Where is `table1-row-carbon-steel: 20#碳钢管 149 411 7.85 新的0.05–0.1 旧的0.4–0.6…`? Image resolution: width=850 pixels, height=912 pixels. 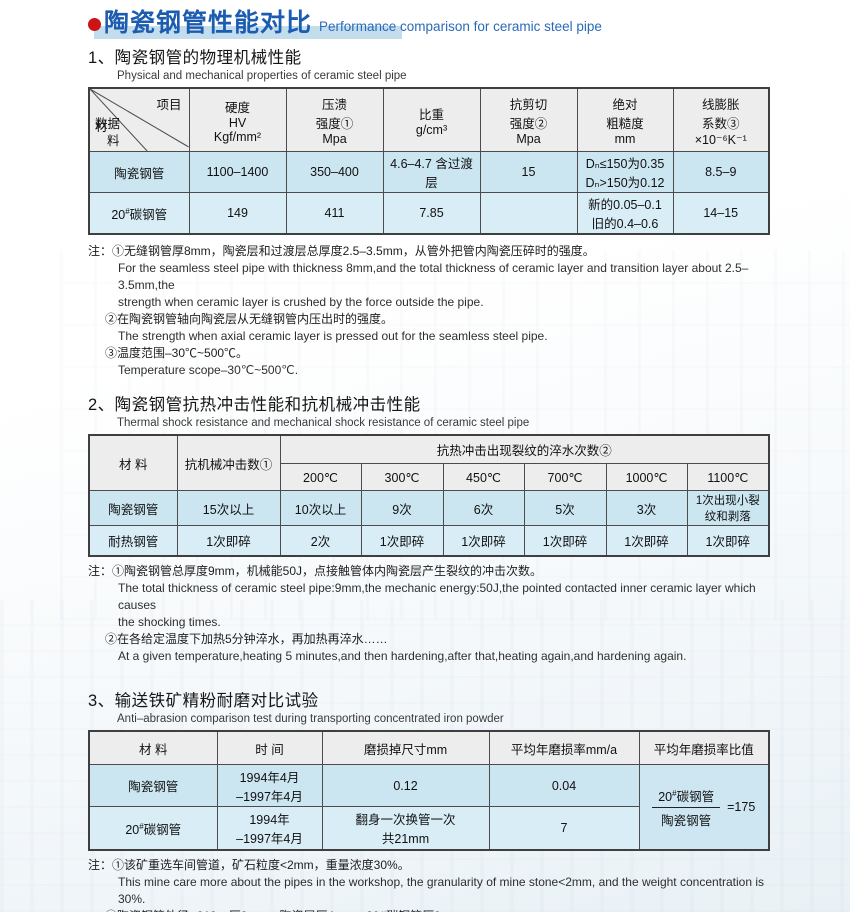
table1-row-carbon-steel: 20#碳钢管 149 411 7.85 新的0.05–0.1 旧的0.4–0.6… is located at coordinates (429, 213).